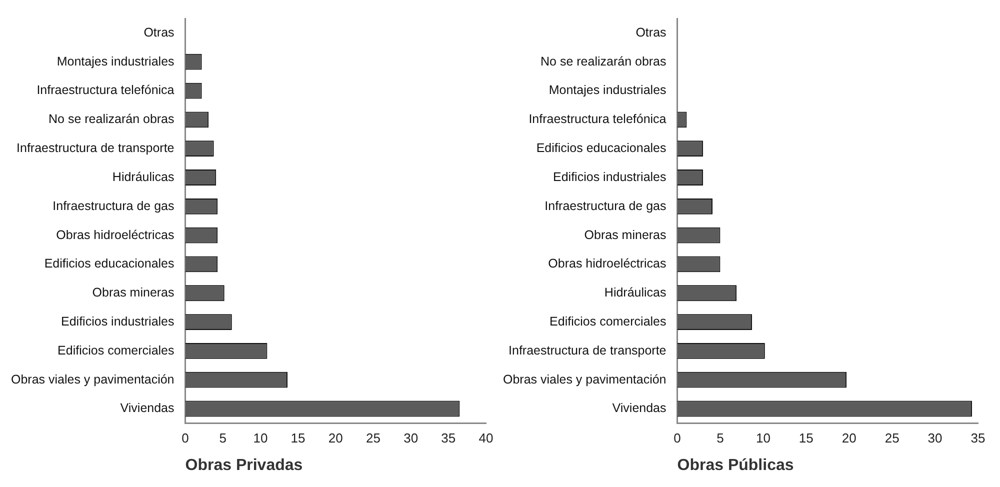 The width and height of the screenshot is (1000, 487). I want to click on x-axis-title: Obras Privadas, so click(244, 465).